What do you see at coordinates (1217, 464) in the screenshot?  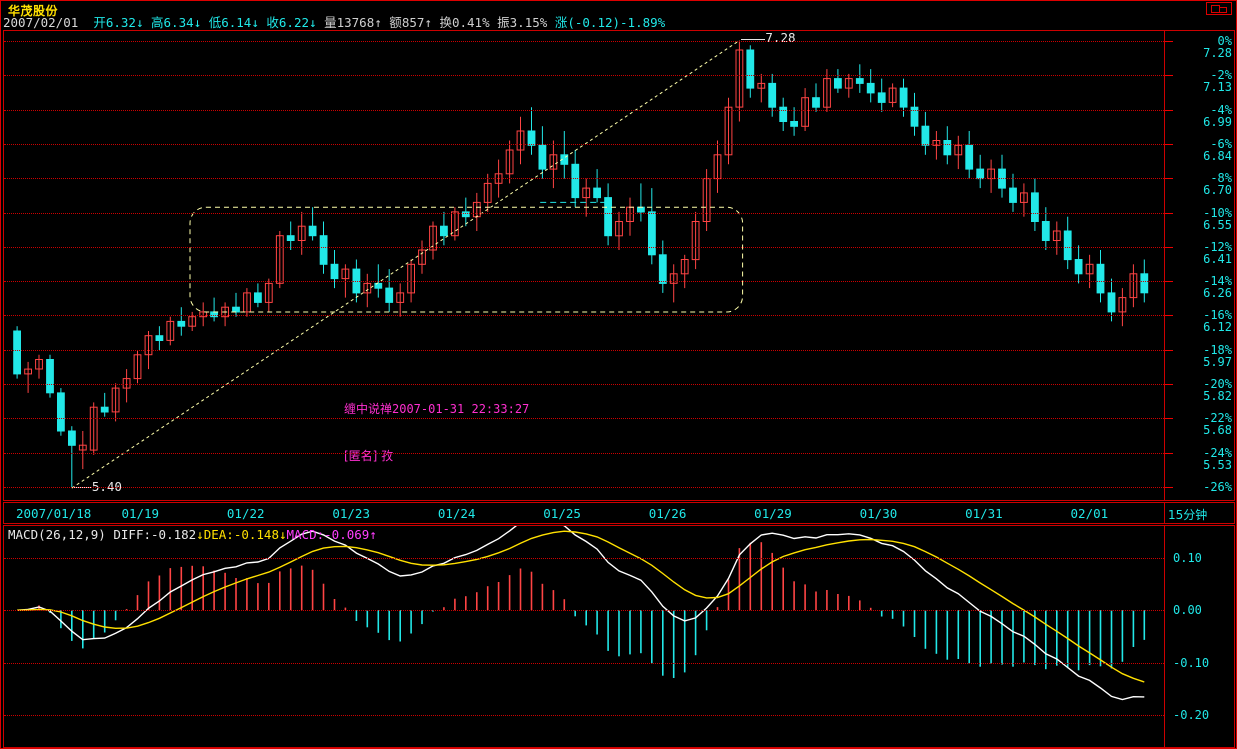 I see `price-axis-price: 5.53` at bounding box center [1217, 464].